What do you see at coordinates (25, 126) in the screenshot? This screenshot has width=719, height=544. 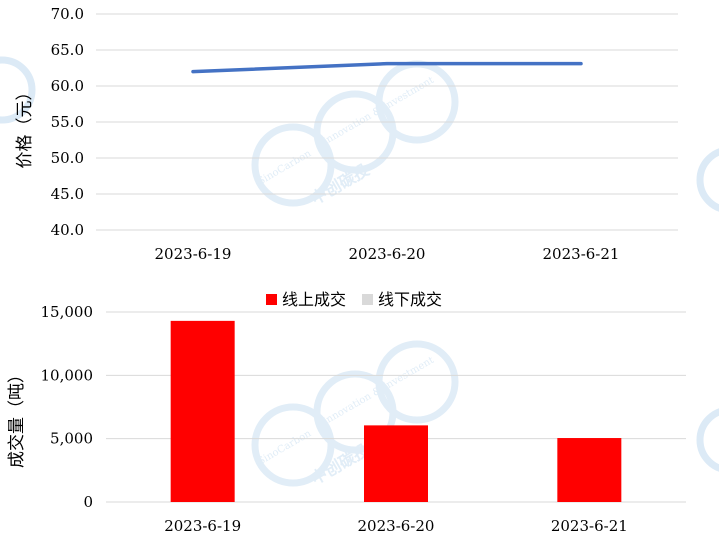 I see `y-axis-title: 价格（元）` at bounding box center [25, 126].